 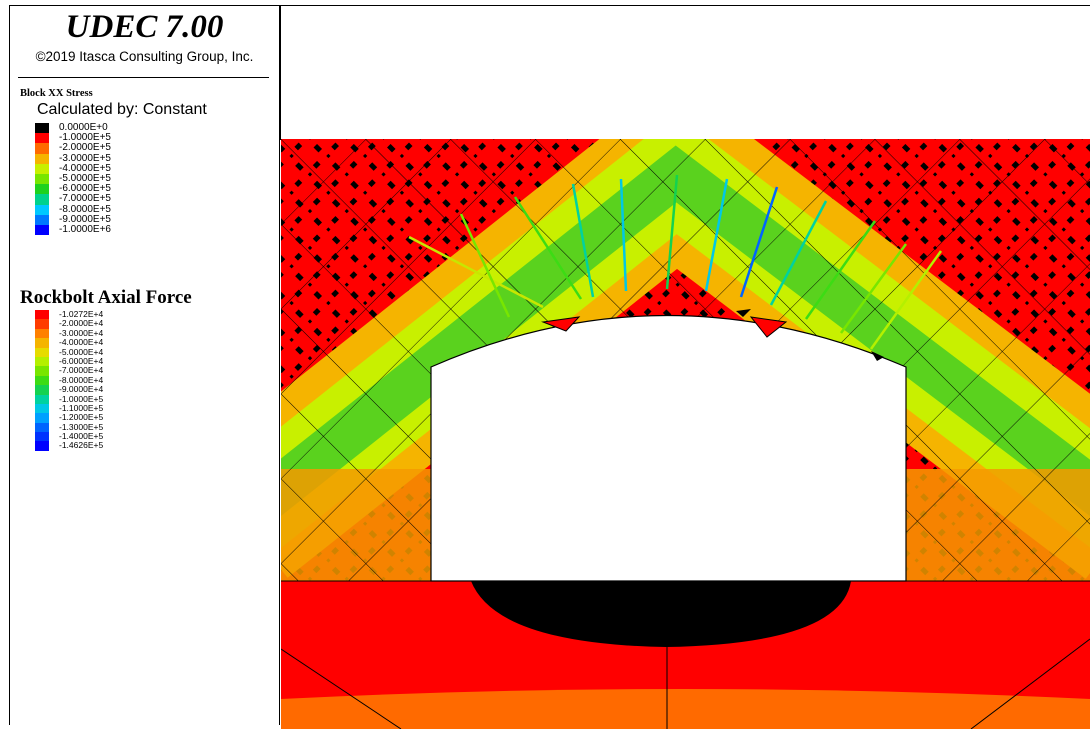 I want to click on legend-label: -7.0000E+5, so click(x=85, y=199).